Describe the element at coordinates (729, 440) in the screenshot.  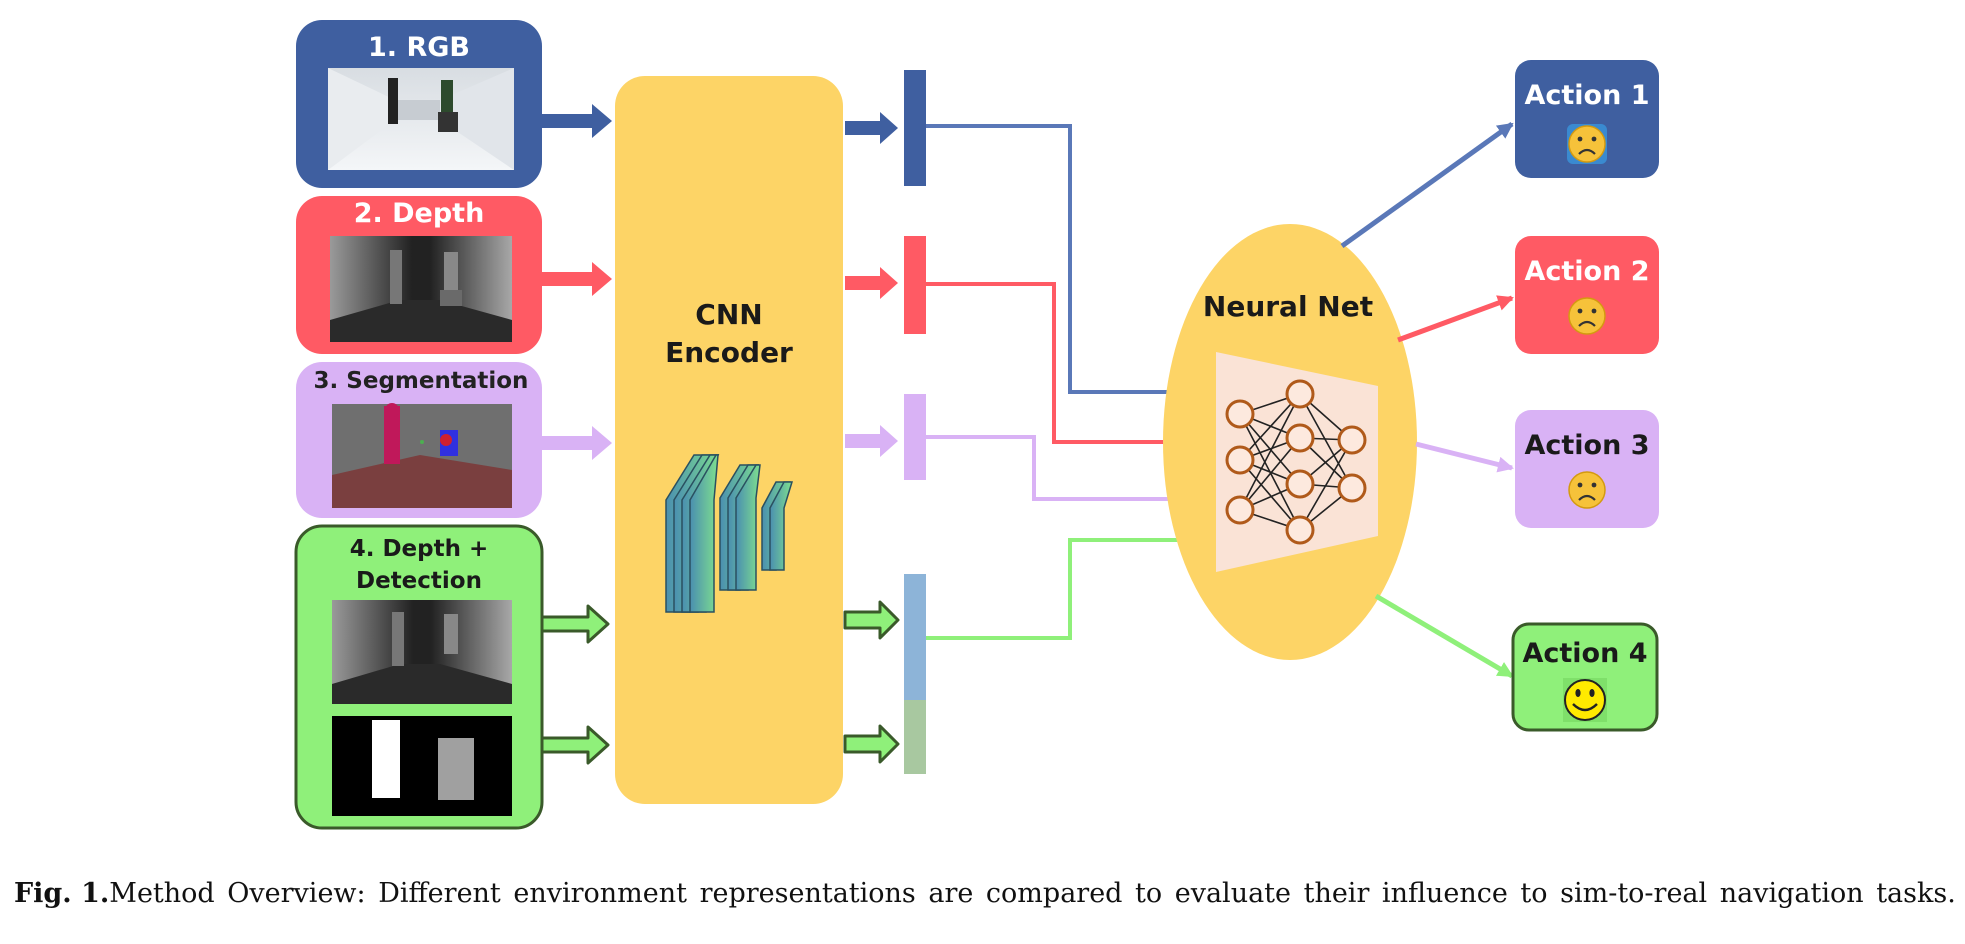
I see `cnn-encoder-block: CNN Encoder` at that location.